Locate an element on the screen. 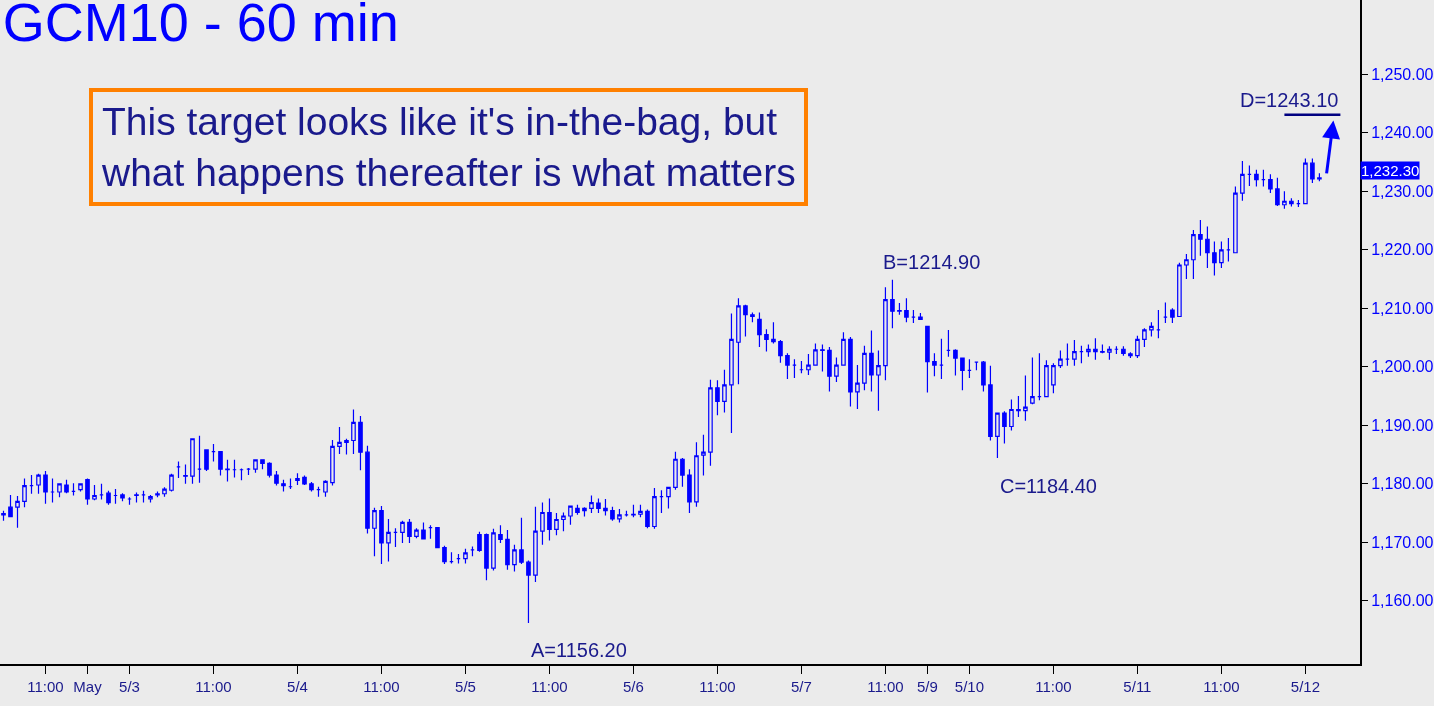  annotation: A=1156.20 is located at coordinates (579, 650).